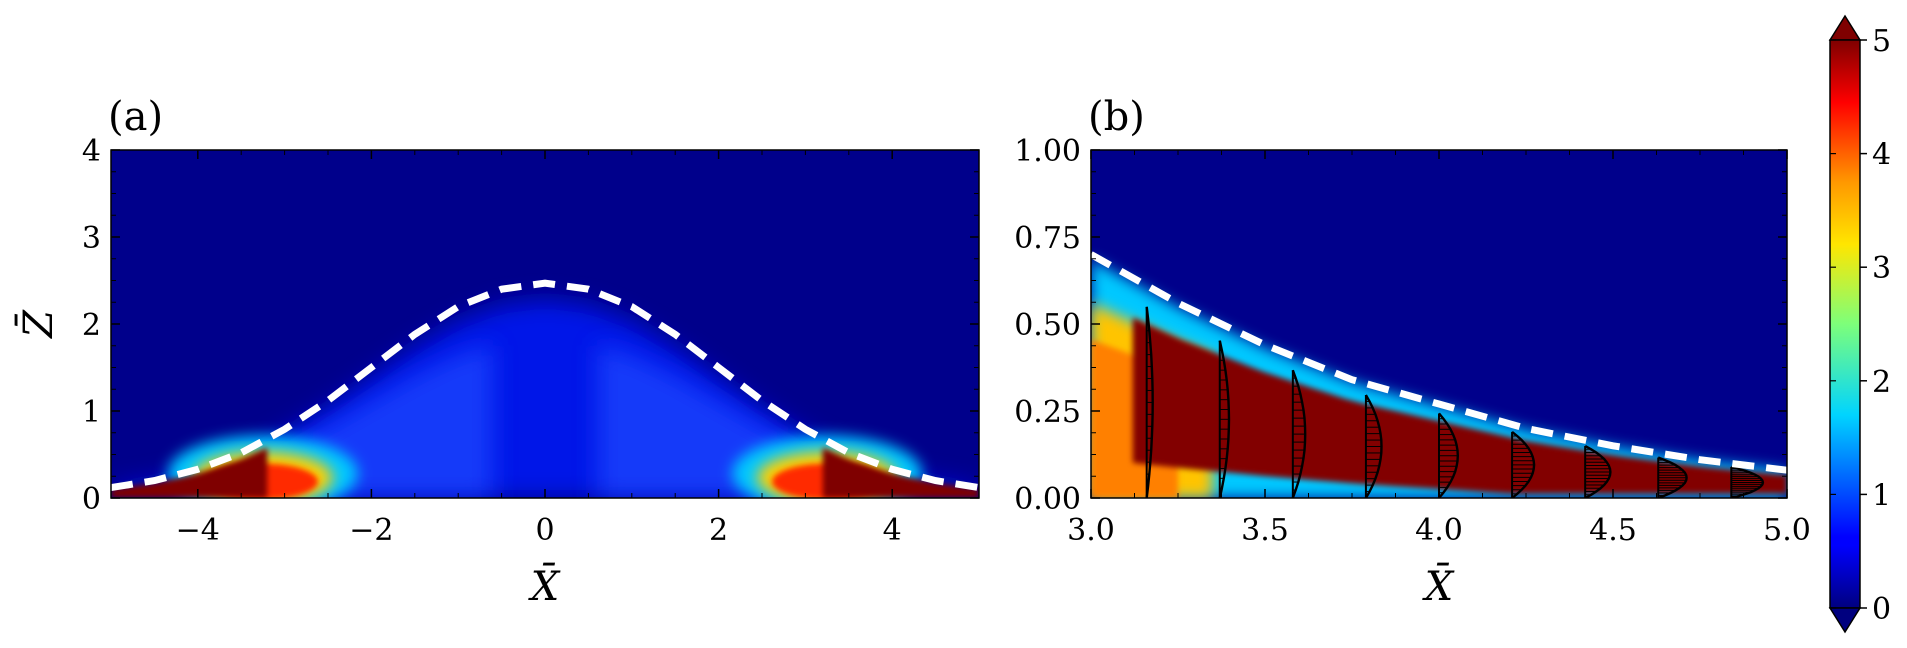 Image resolution: width=1907 pixels, height=648 pixels. Describe the element at coordinates (545, 399) in the screenshot. I see `panel-a-field` at that location.